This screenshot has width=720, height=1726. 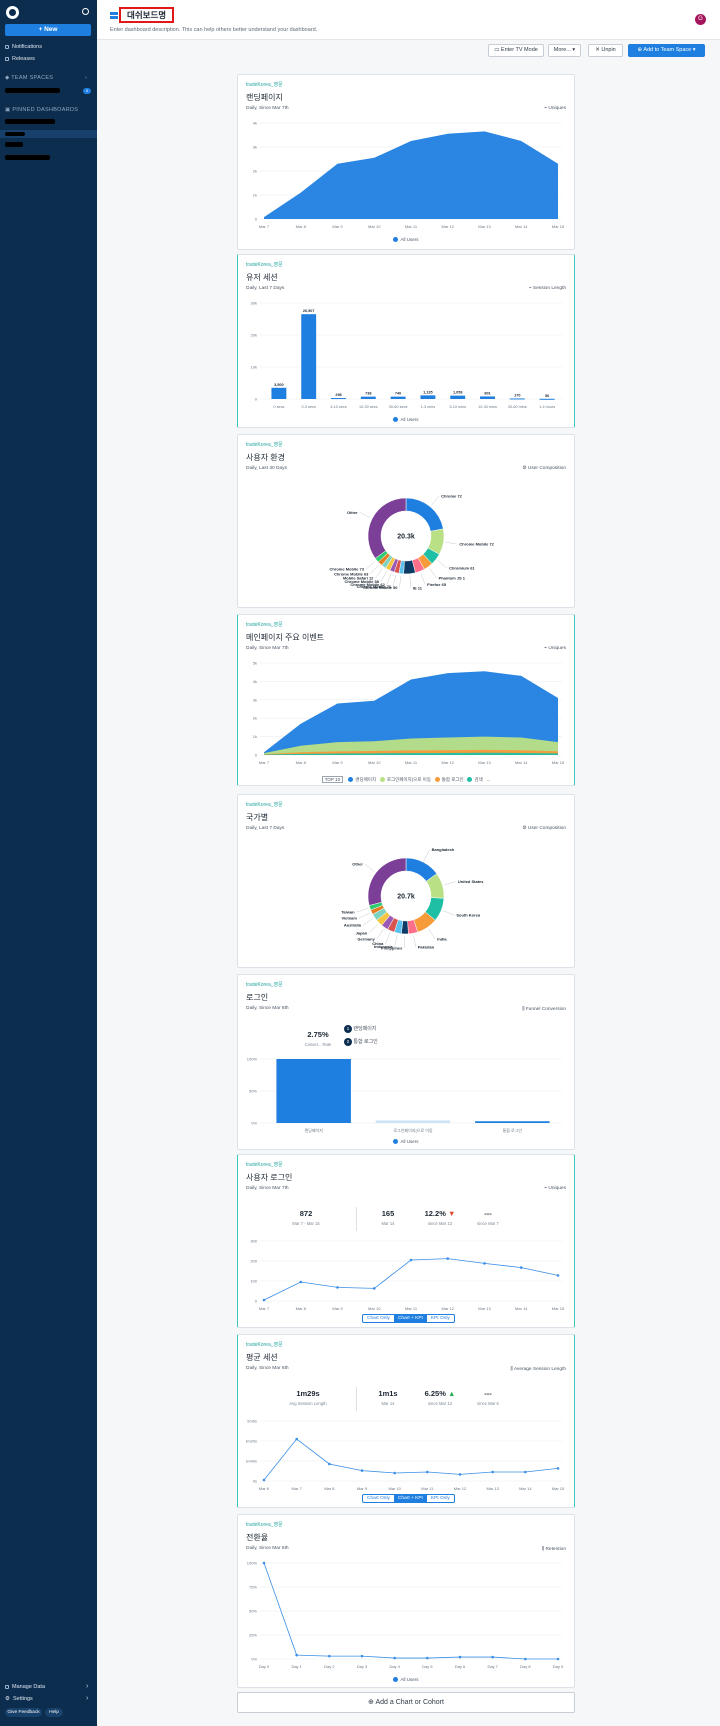 What do you see at coordinates (478, 779) in the screenshot?
I see `legend-label: 검색` at bounding box center [478, 779].